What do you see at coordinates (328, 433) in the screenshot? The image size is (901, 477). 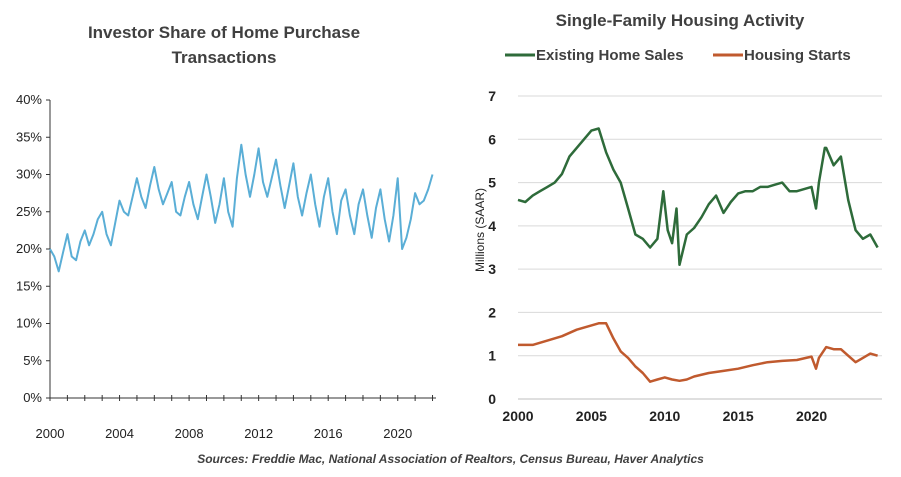 I see `left-x-tick-label: 2016` at bounding box center [328, 433].